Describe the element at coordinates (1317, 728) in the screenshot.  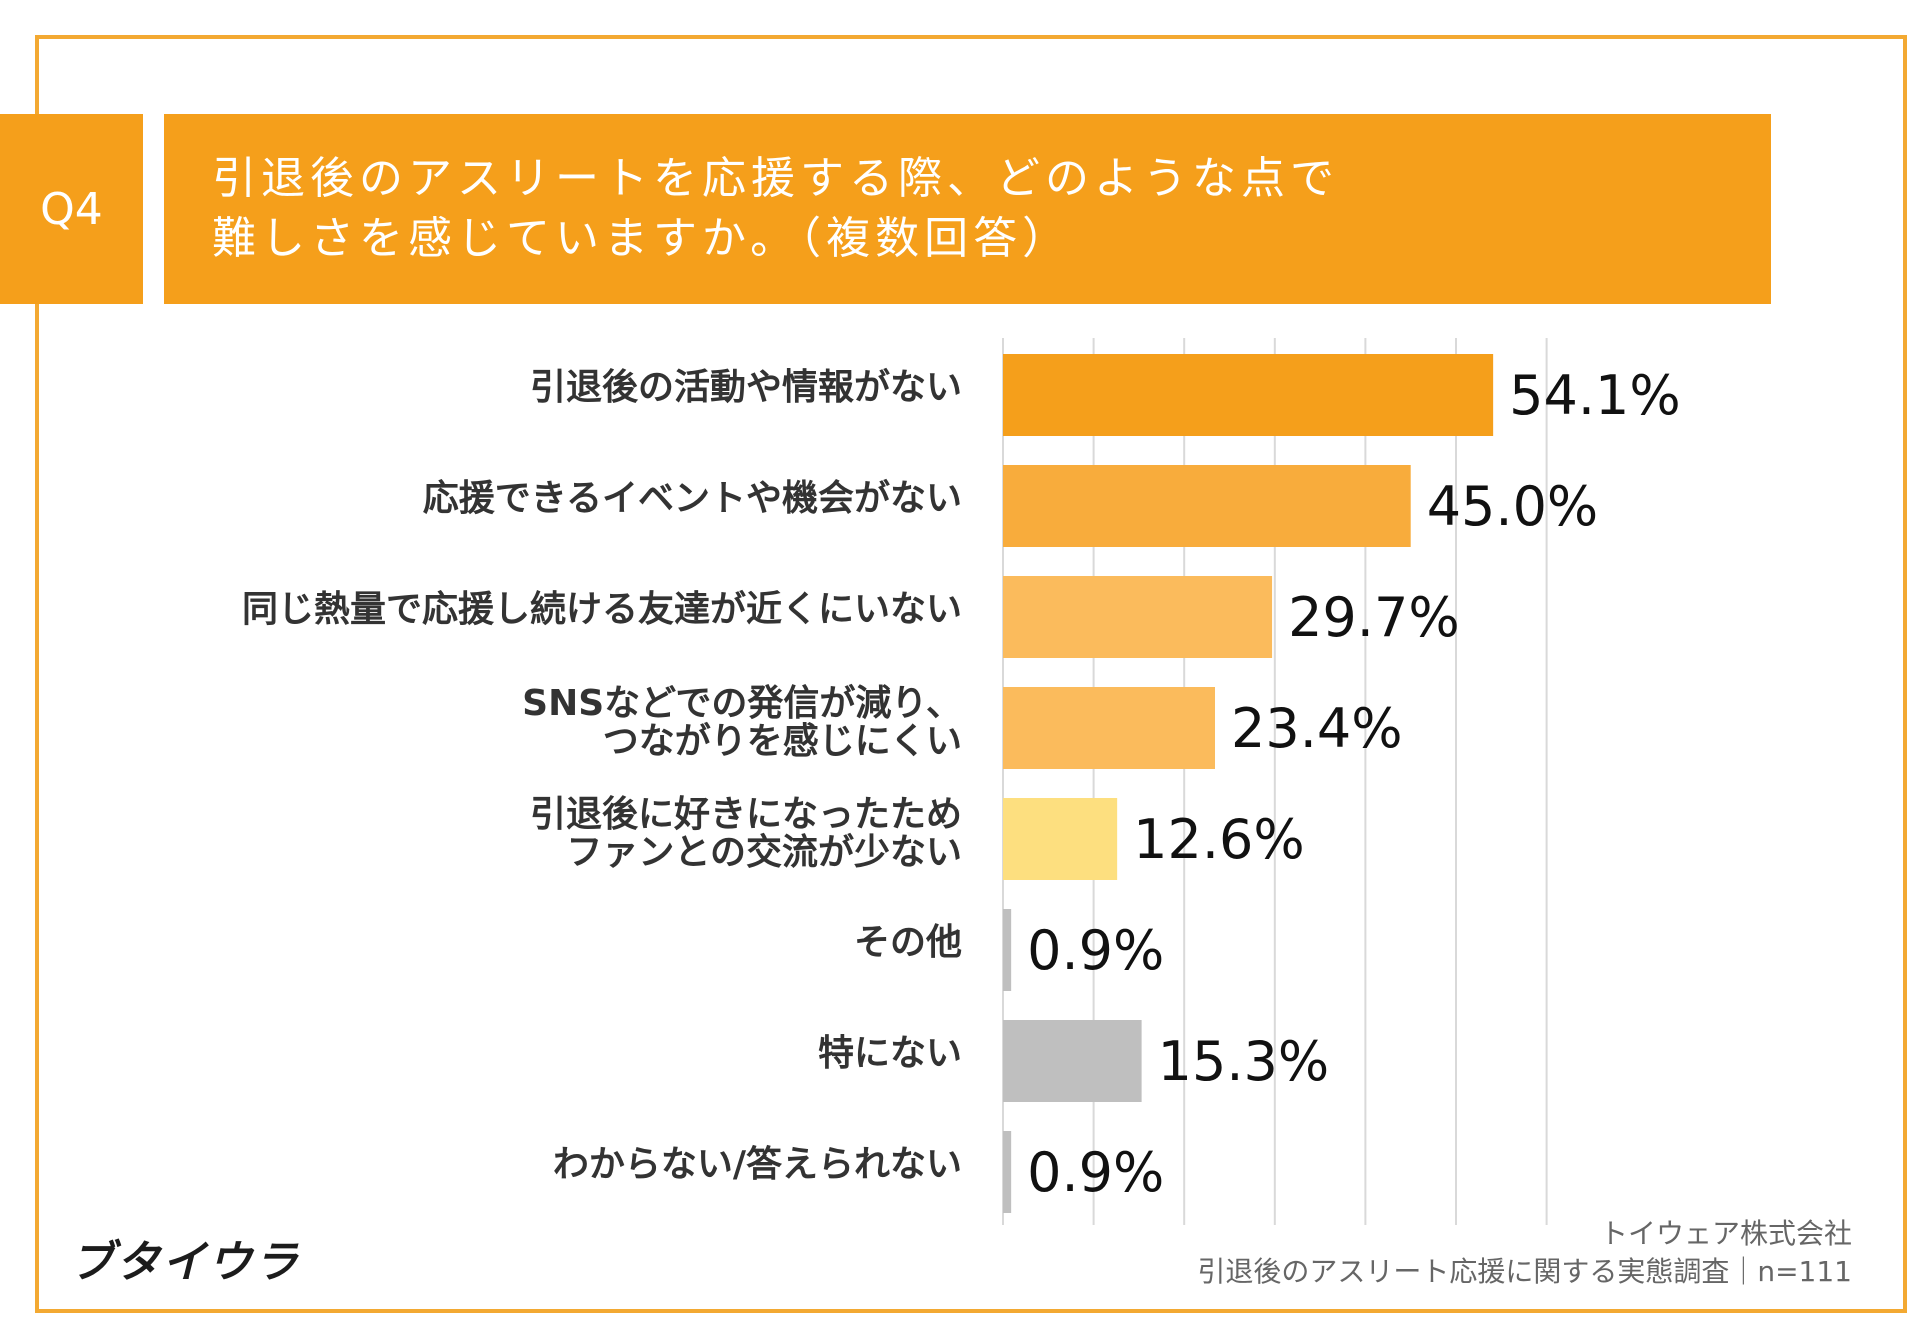
I see `value-label: 23.4%` at that location.